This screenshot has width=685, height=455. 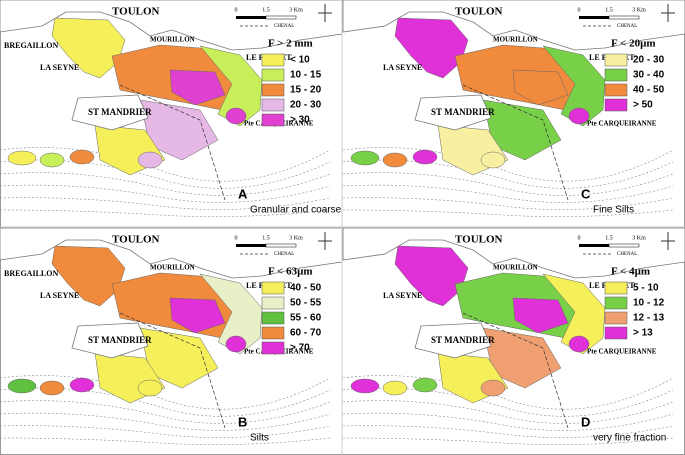 What do you see at coordinates (259, 438) in the screenshot?
I see `panel-caption: Silts` at bounding box center [259, 438].